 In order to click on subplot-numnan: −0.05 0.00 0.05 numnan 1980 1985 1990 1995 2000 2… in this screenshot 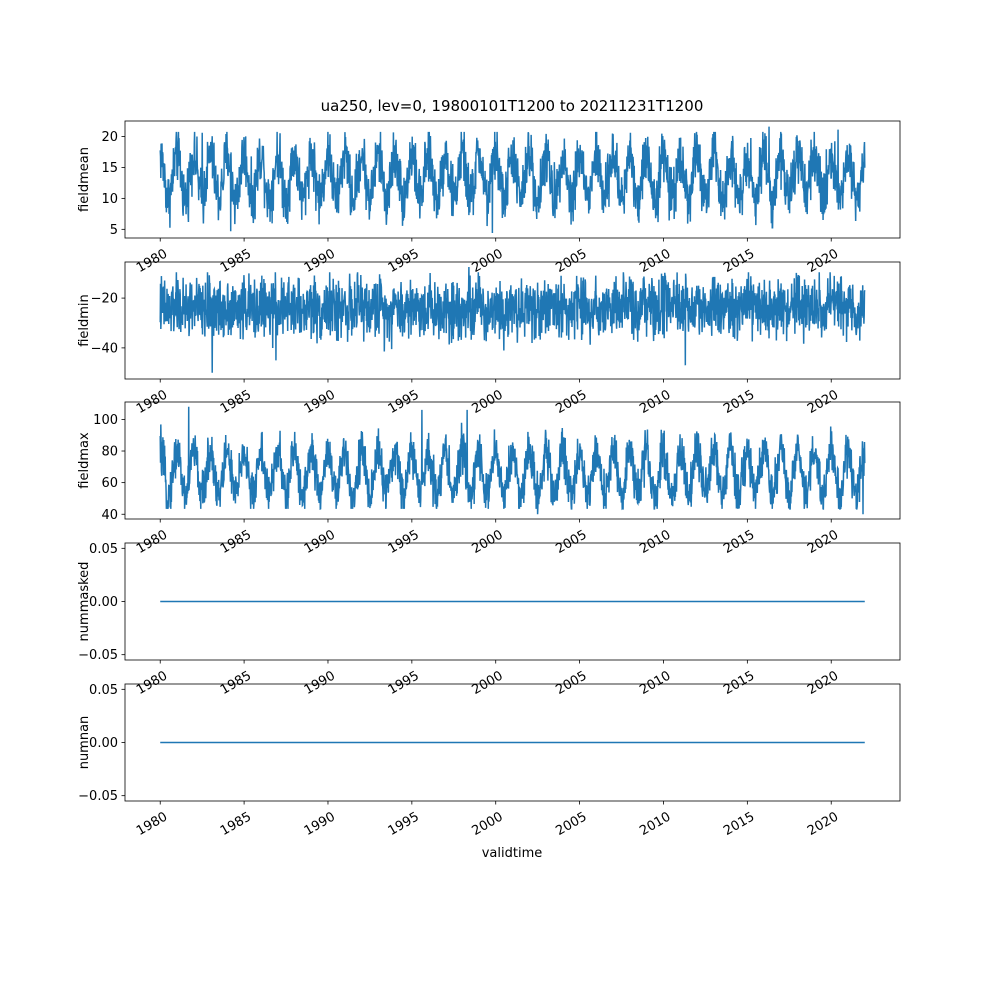, I will do `click(489, 761)`.